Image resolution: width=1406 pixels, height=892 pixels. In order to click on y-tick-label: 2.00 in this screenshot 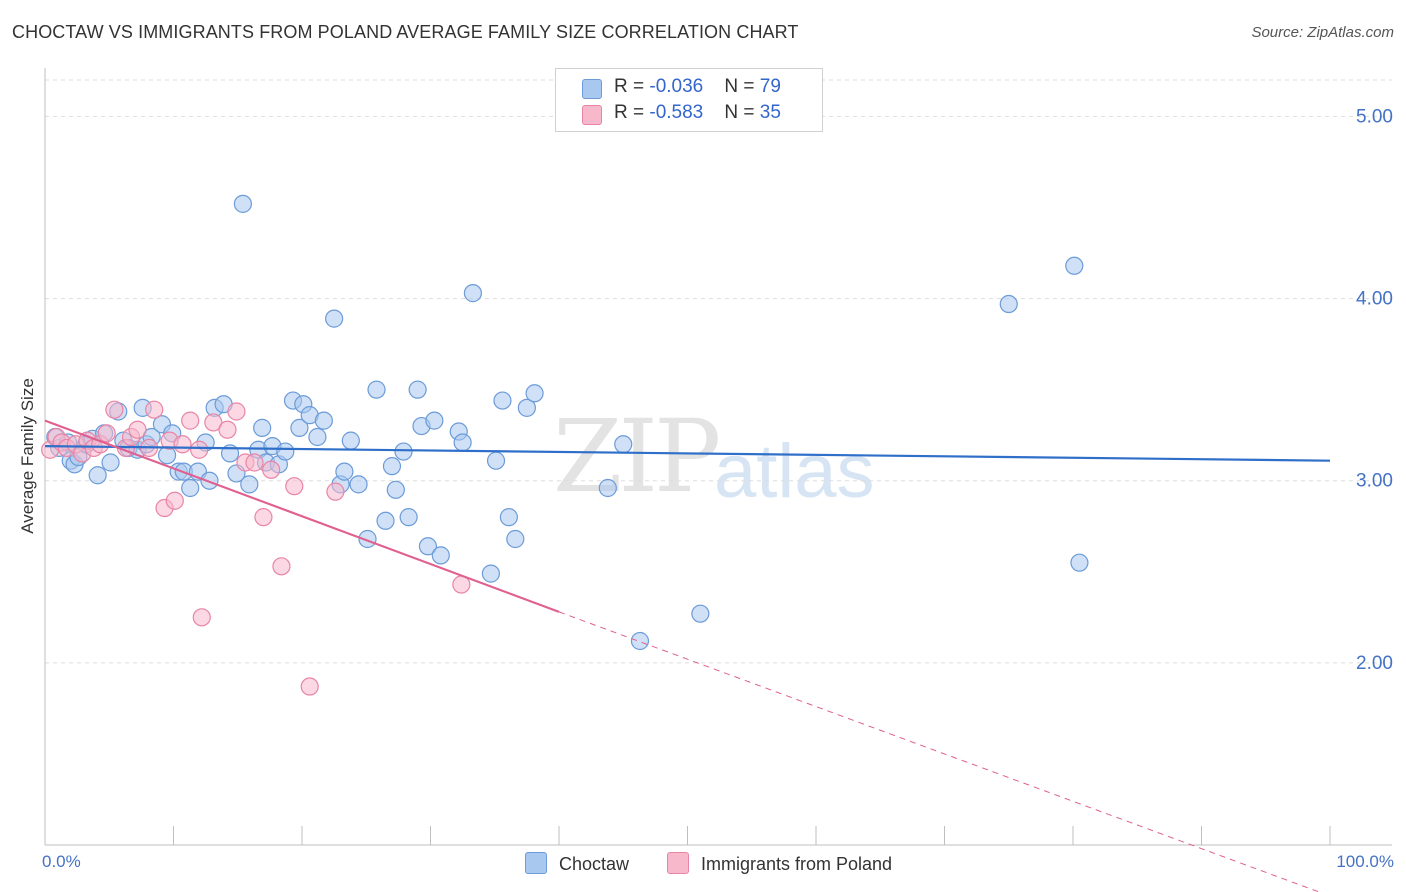, I will do `click(1374, 663)`.